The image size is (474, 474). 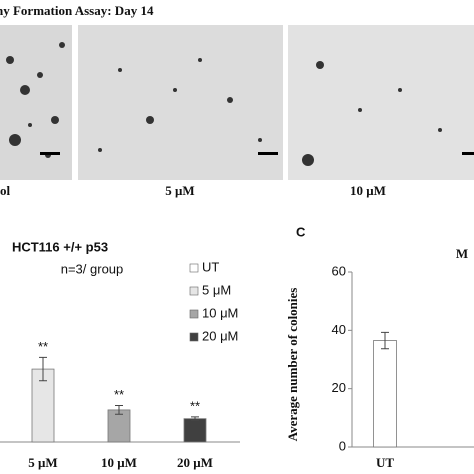 What do you see at coordinates (179, 190) in the screenshot?
I see `image-label: 5 μM` at bounding box center [179, 190].